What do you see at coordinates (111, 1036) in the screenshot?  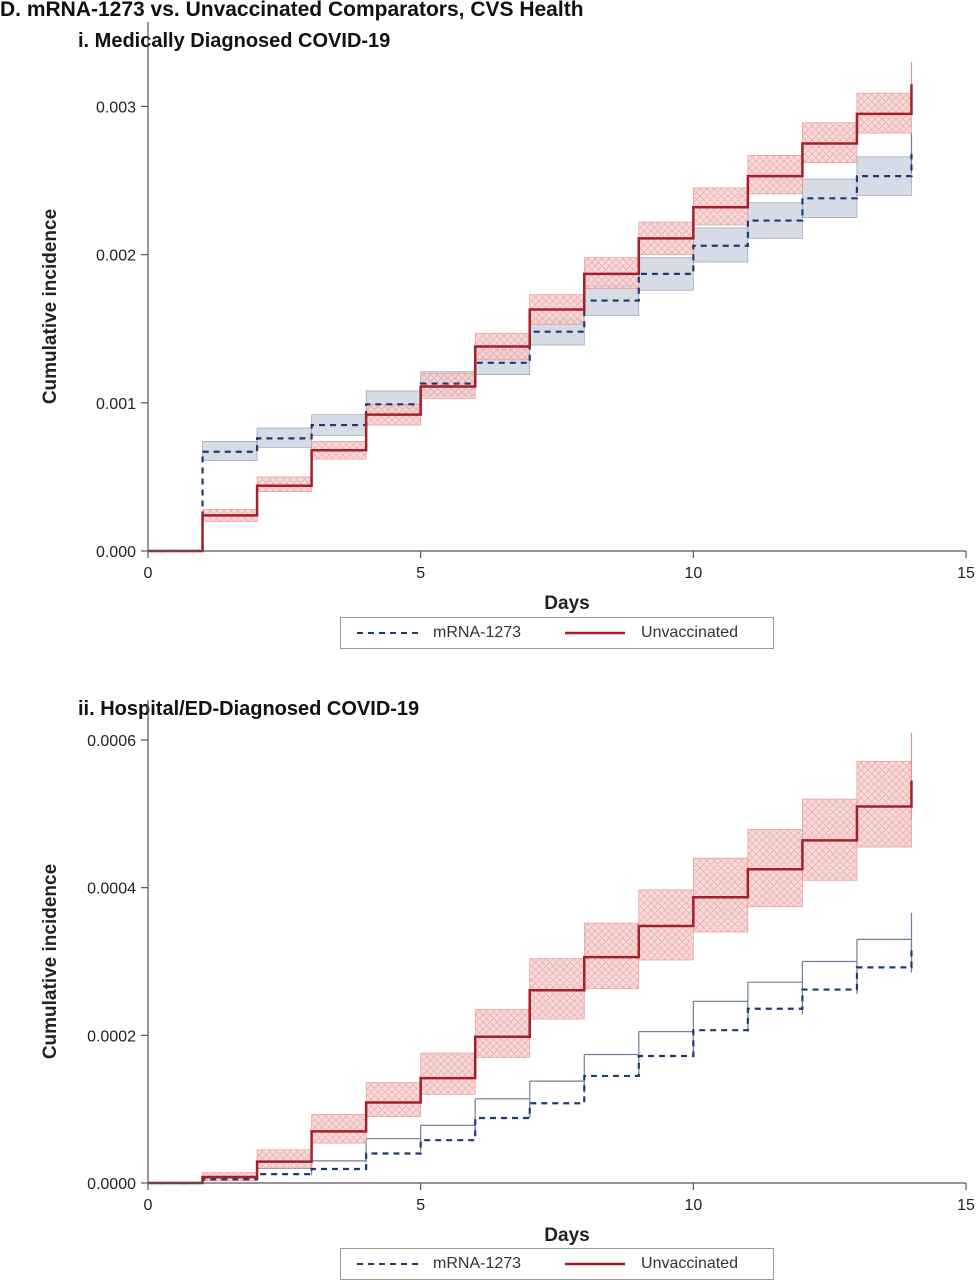 I see `y-tick-label: 0.0002` at bounding box center [111, 1036].